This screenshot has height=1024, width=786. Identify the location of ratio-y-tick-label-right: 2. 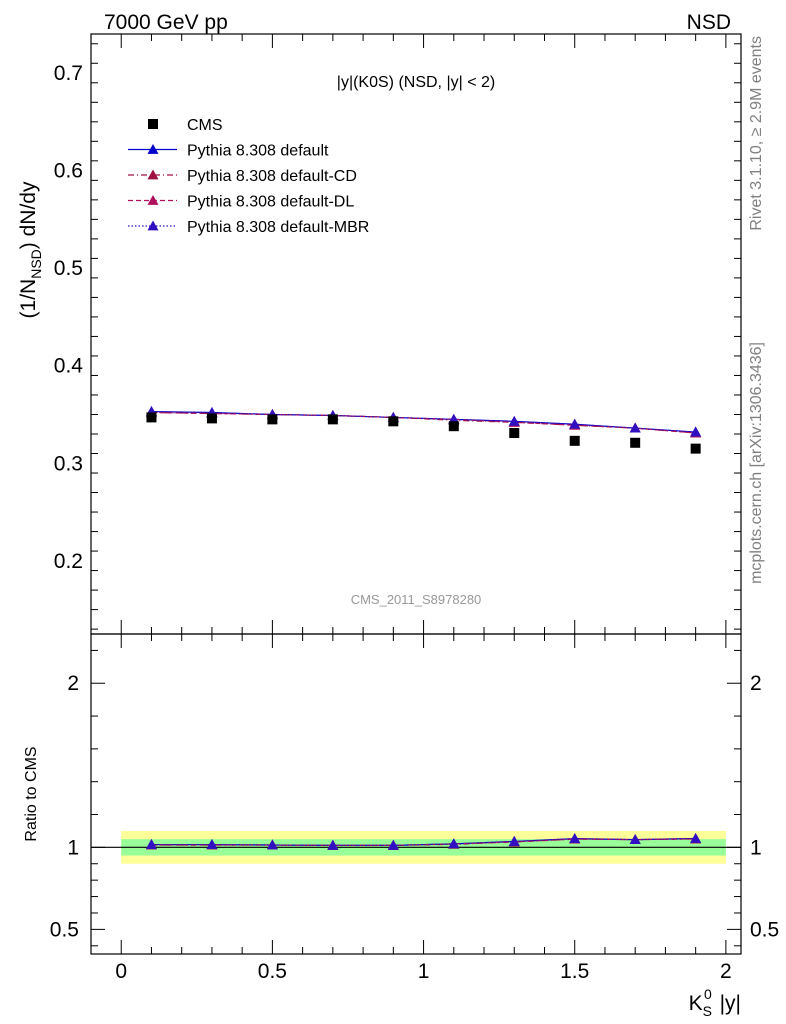
(756, 683).